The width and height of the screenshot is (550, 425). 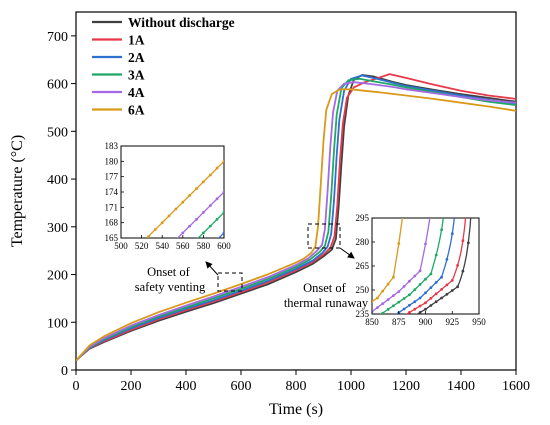 I want to click on inset-y-tick-label: 168, so click(x=112, y=223).